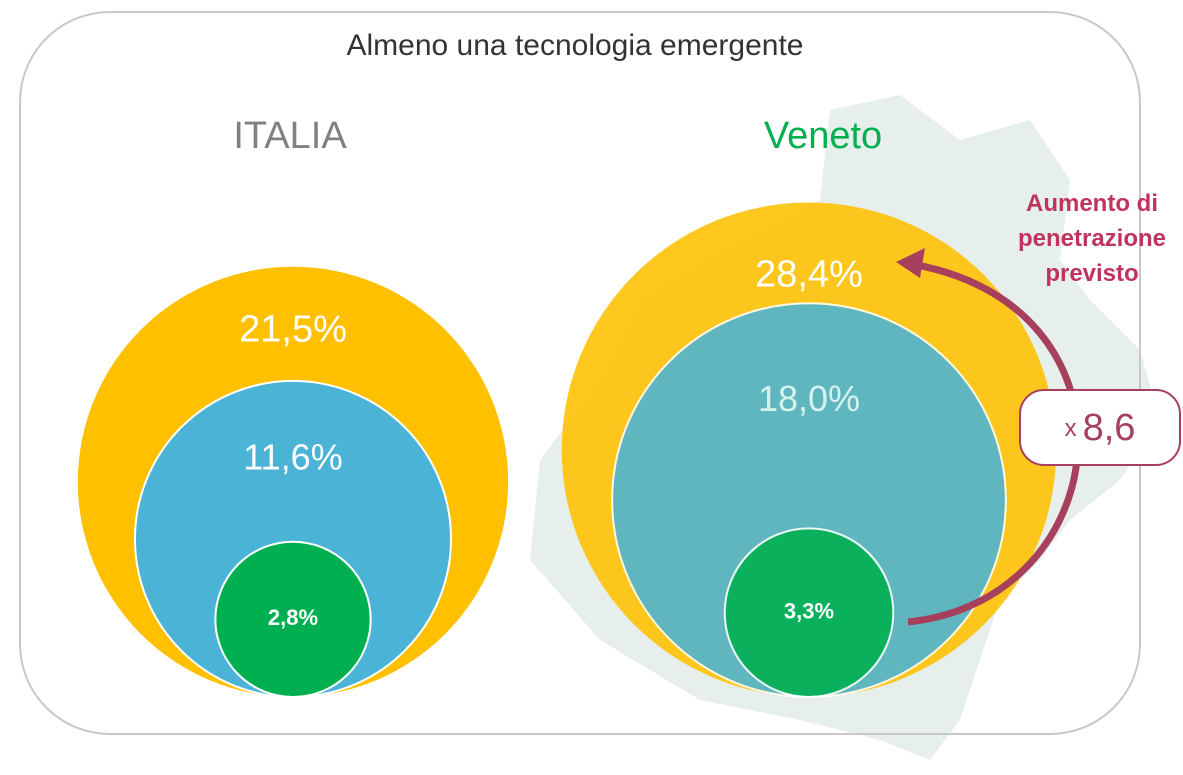 This screenshot has height=775, width=1183. I want to click on value-label: 21,5%, so click(293, 329).